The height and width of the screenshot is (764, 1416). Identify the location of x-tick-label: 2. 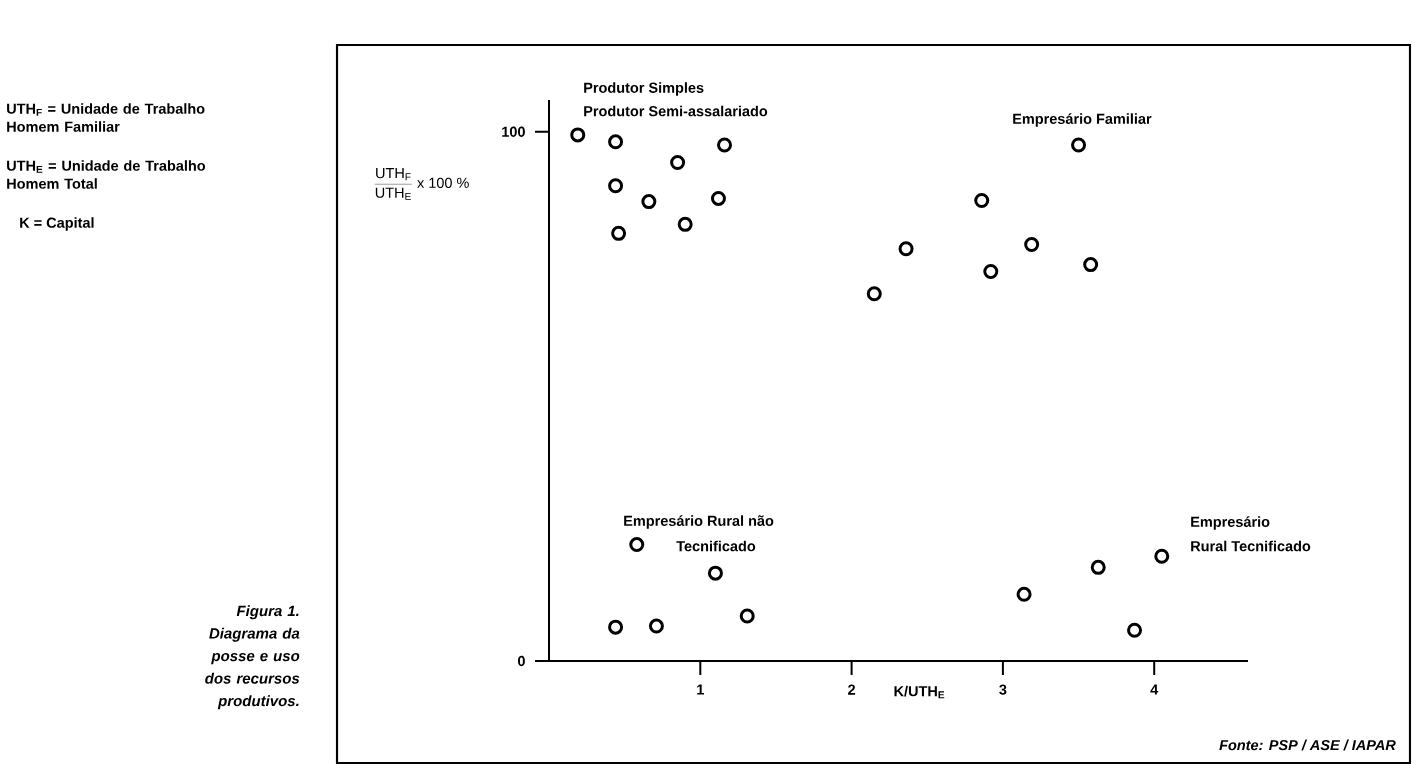
(852, 689).